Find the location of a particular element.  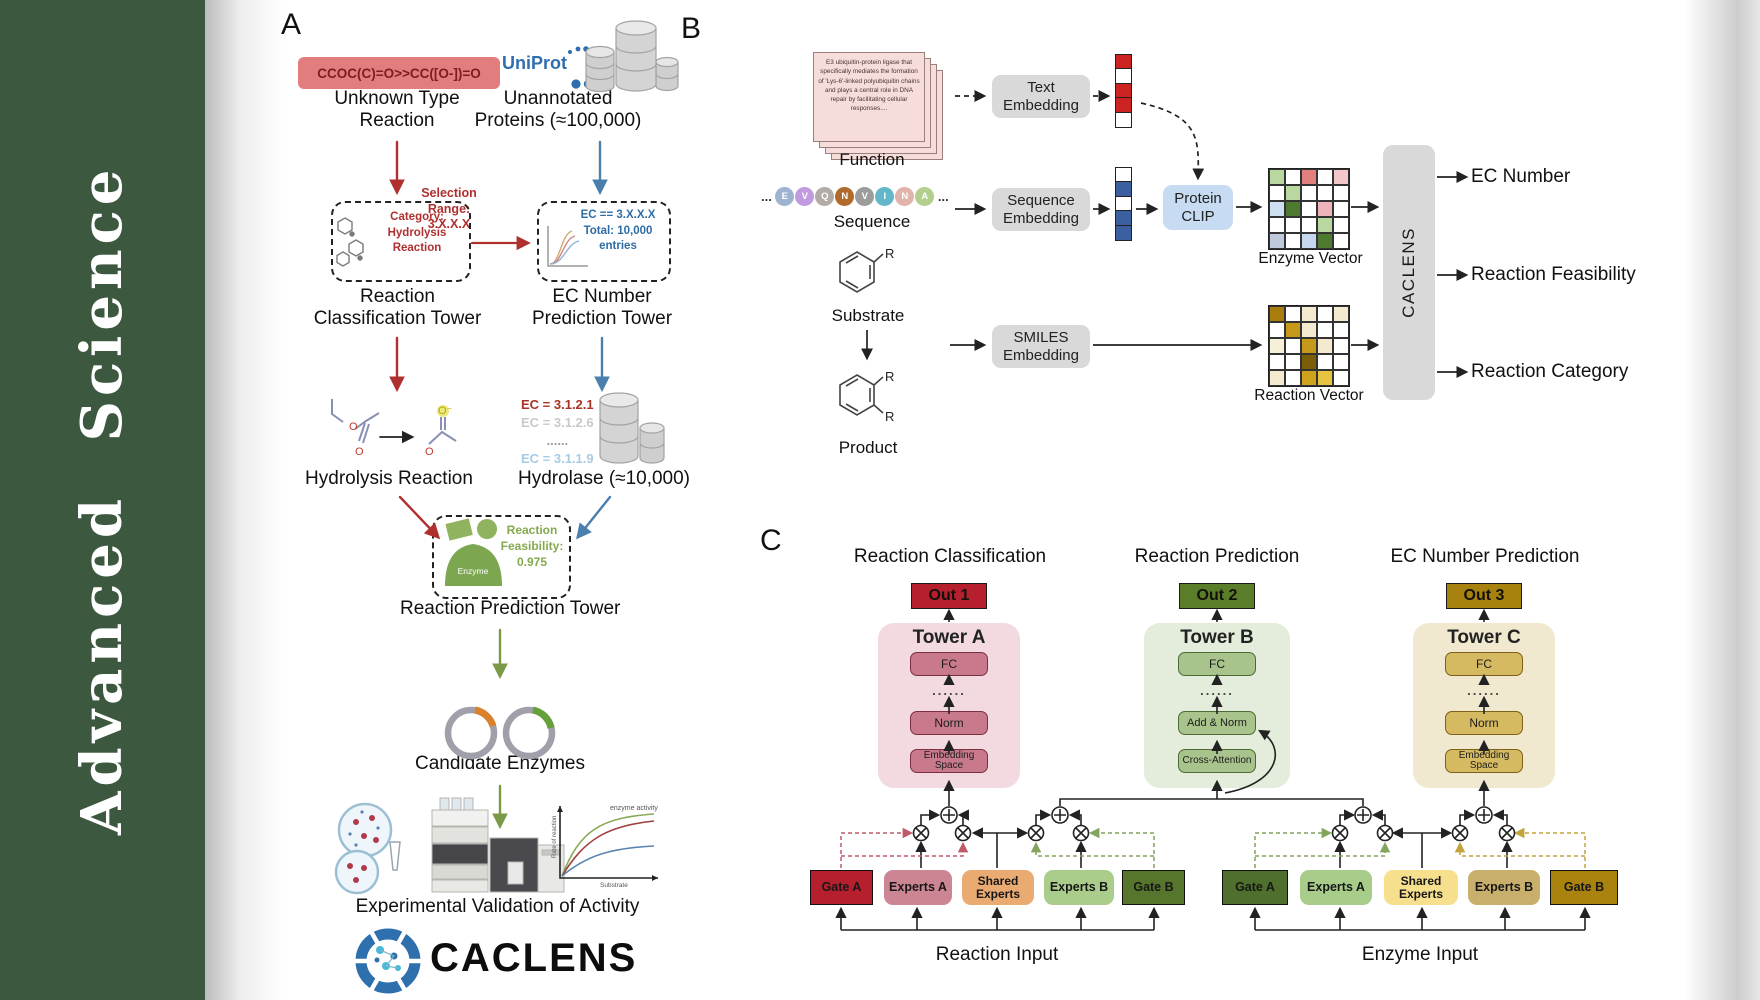

product-r-label-top: R is located at coordinates (889, 376).